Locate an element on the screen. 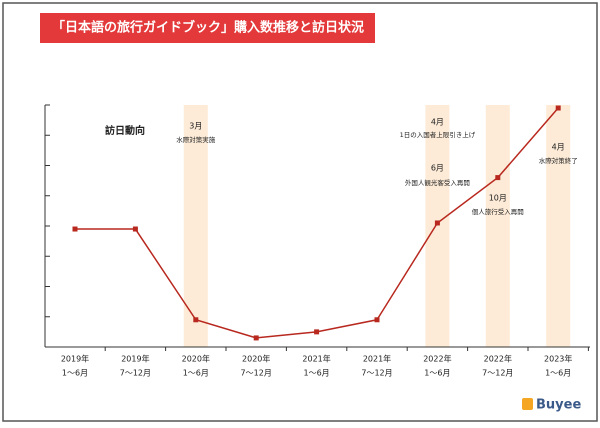 This screenshot has height=428, width=600. x-tick-label: 2023年 is located at coordinates (558, 359).